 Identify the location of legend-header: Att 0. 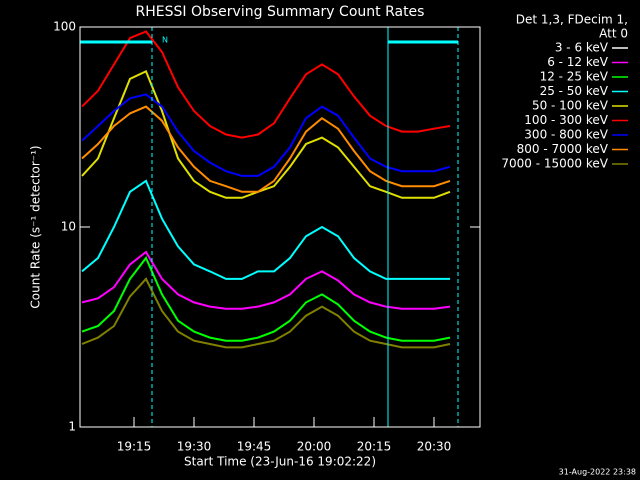
(613, 34).